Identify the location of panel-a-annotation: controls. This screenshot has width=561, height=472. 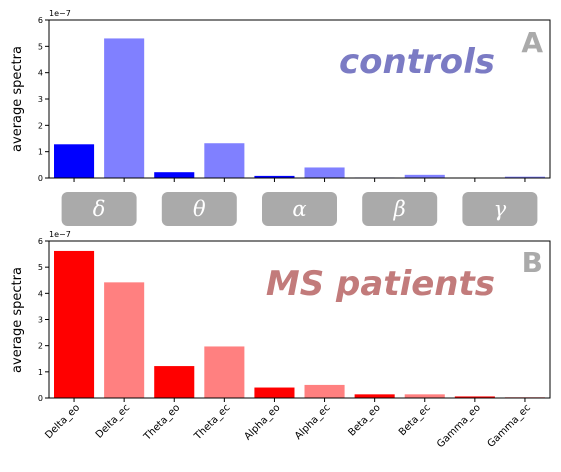
(417, 62).